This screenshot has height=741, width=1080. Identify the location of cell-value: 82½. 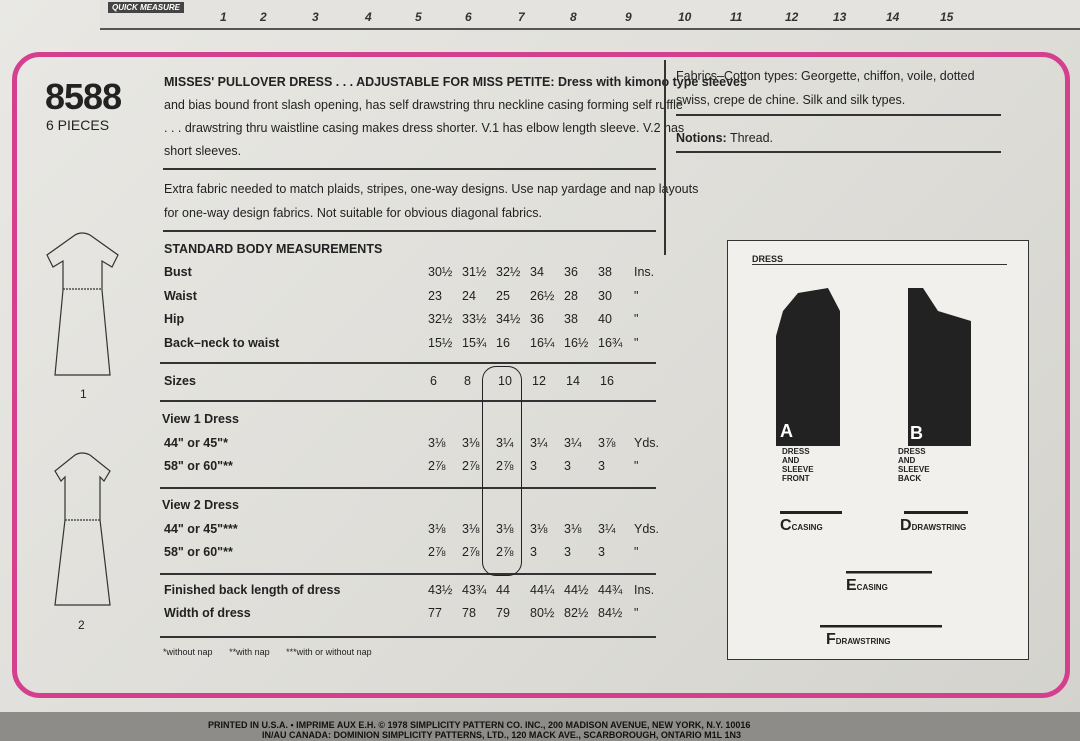
(576, 613).